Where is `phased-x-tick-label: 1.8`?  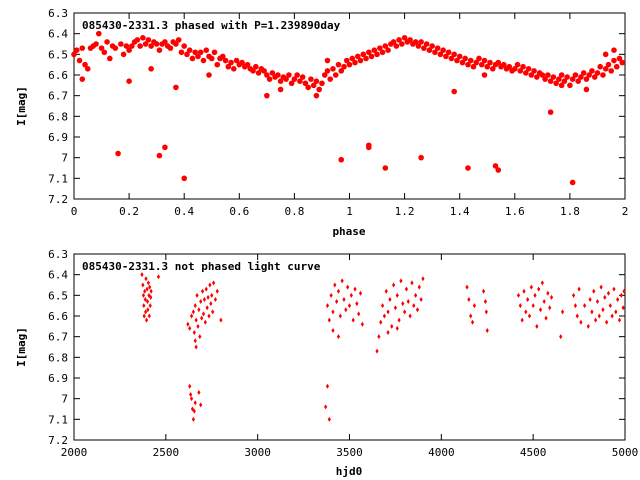 phased-x-tick-label: 1.8 is located at coordinates (570, 211).